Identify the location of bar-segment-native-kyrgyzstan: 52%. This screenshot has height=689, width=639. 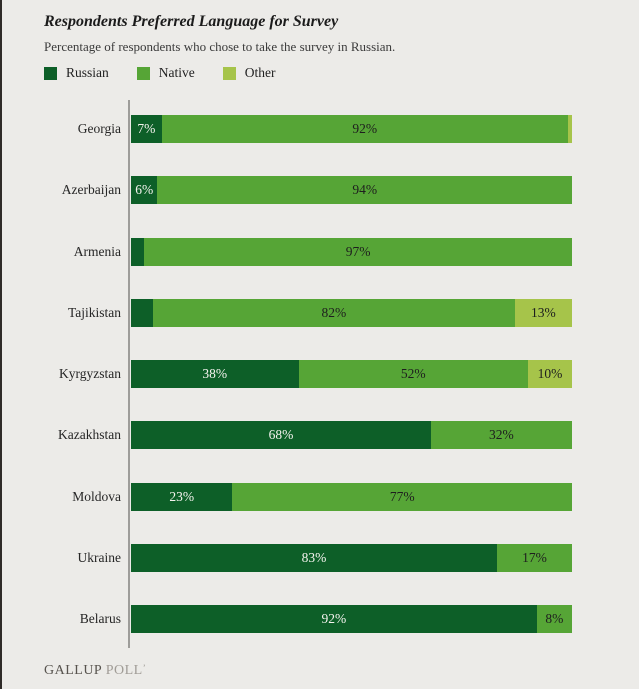
(413, 374).